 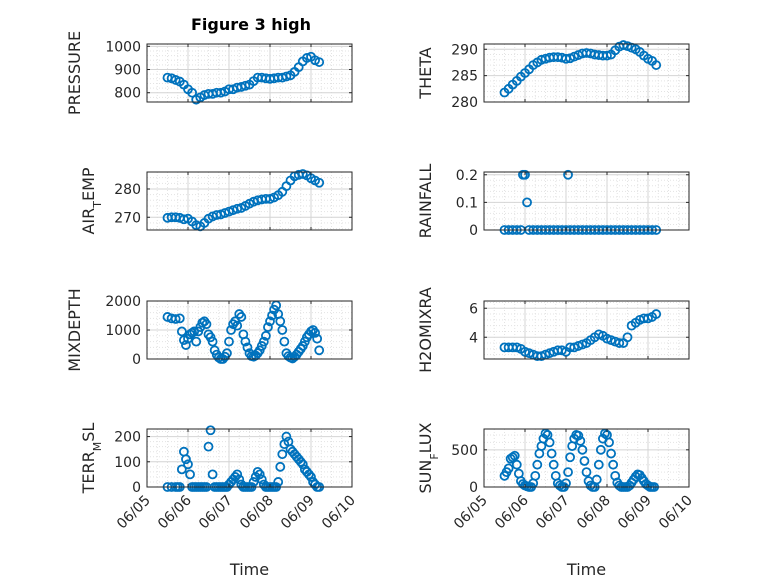 I want to click on subplot-2: 280 285 290, so click(x=570, y=75).